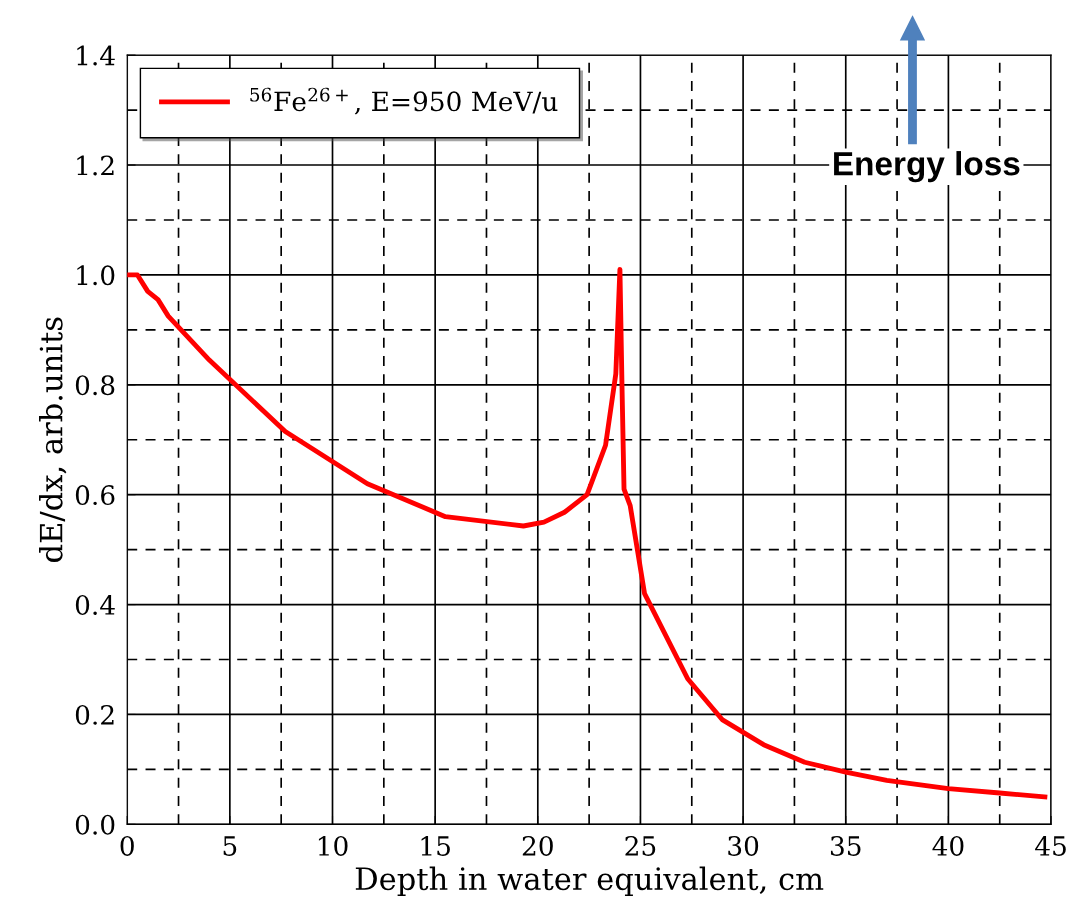 The height and width of the screenshot is (919, 1078). I want to click on y-tick-label: 0.2, so click(94, 714).